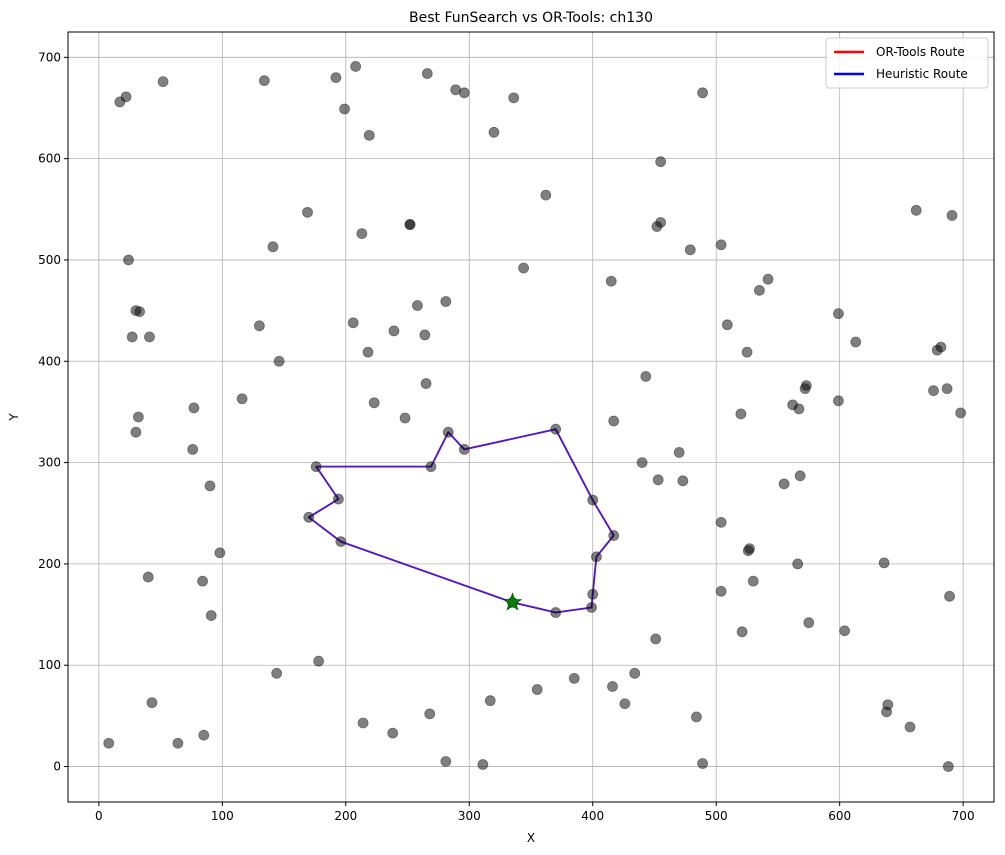 This screenshot has width=1005, height=855. What do you see at coordinates (57, 767) in the screenshot?
I see `y-tick-label: 0` at bounding box center [57, 767].